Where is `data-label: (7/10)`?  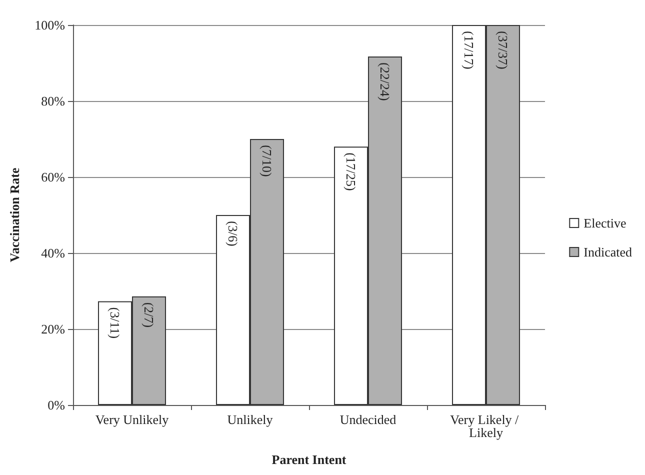
data-label: (7/10) is located at coordinates (267, 161).